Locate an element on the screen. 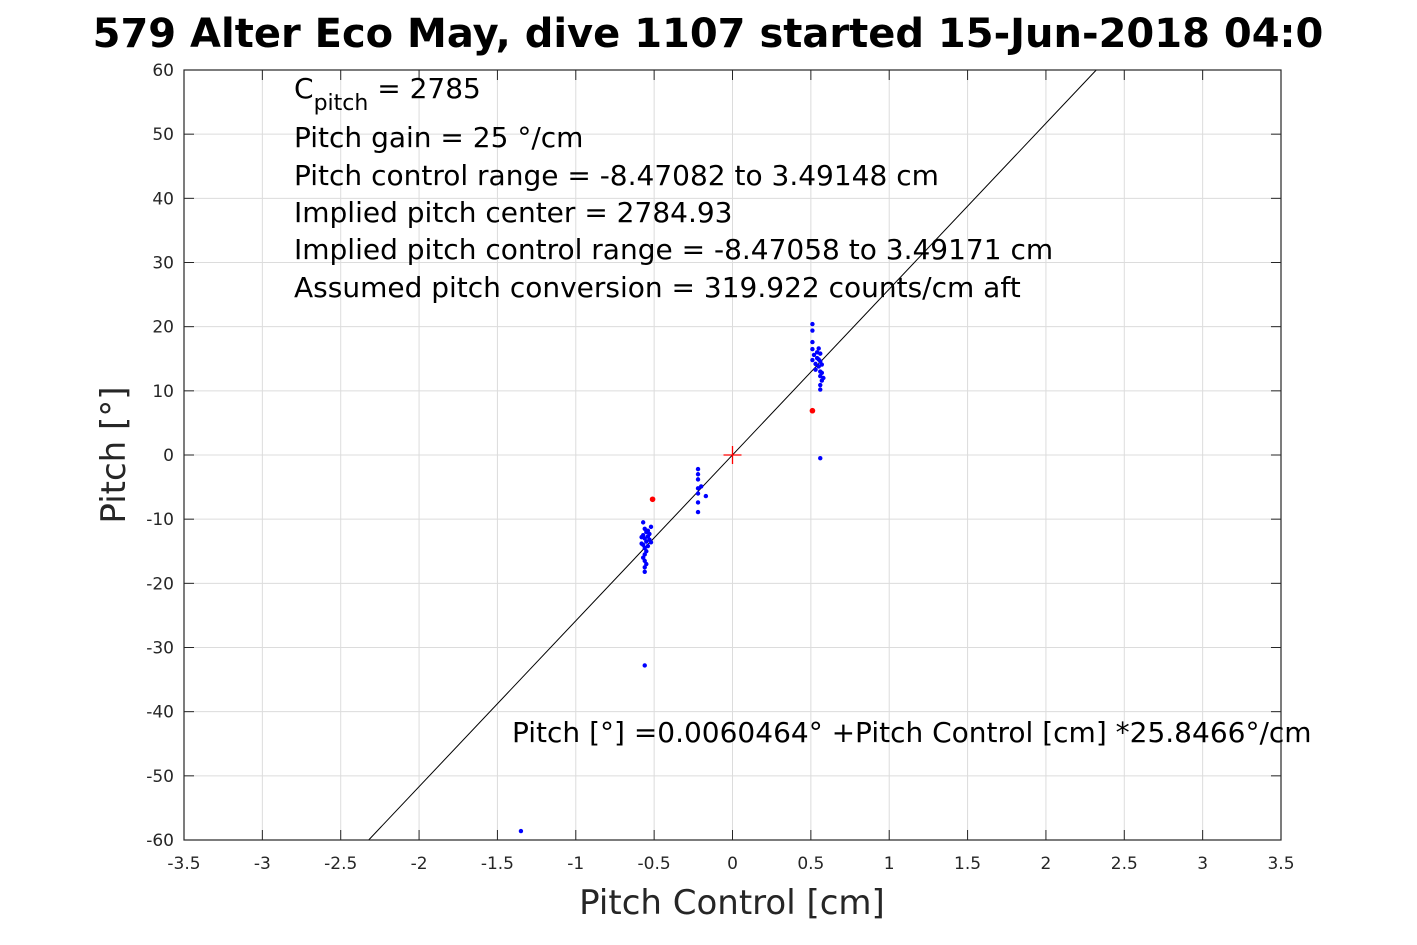  y-tick-label: 50 is located at coordinates (163, 135).